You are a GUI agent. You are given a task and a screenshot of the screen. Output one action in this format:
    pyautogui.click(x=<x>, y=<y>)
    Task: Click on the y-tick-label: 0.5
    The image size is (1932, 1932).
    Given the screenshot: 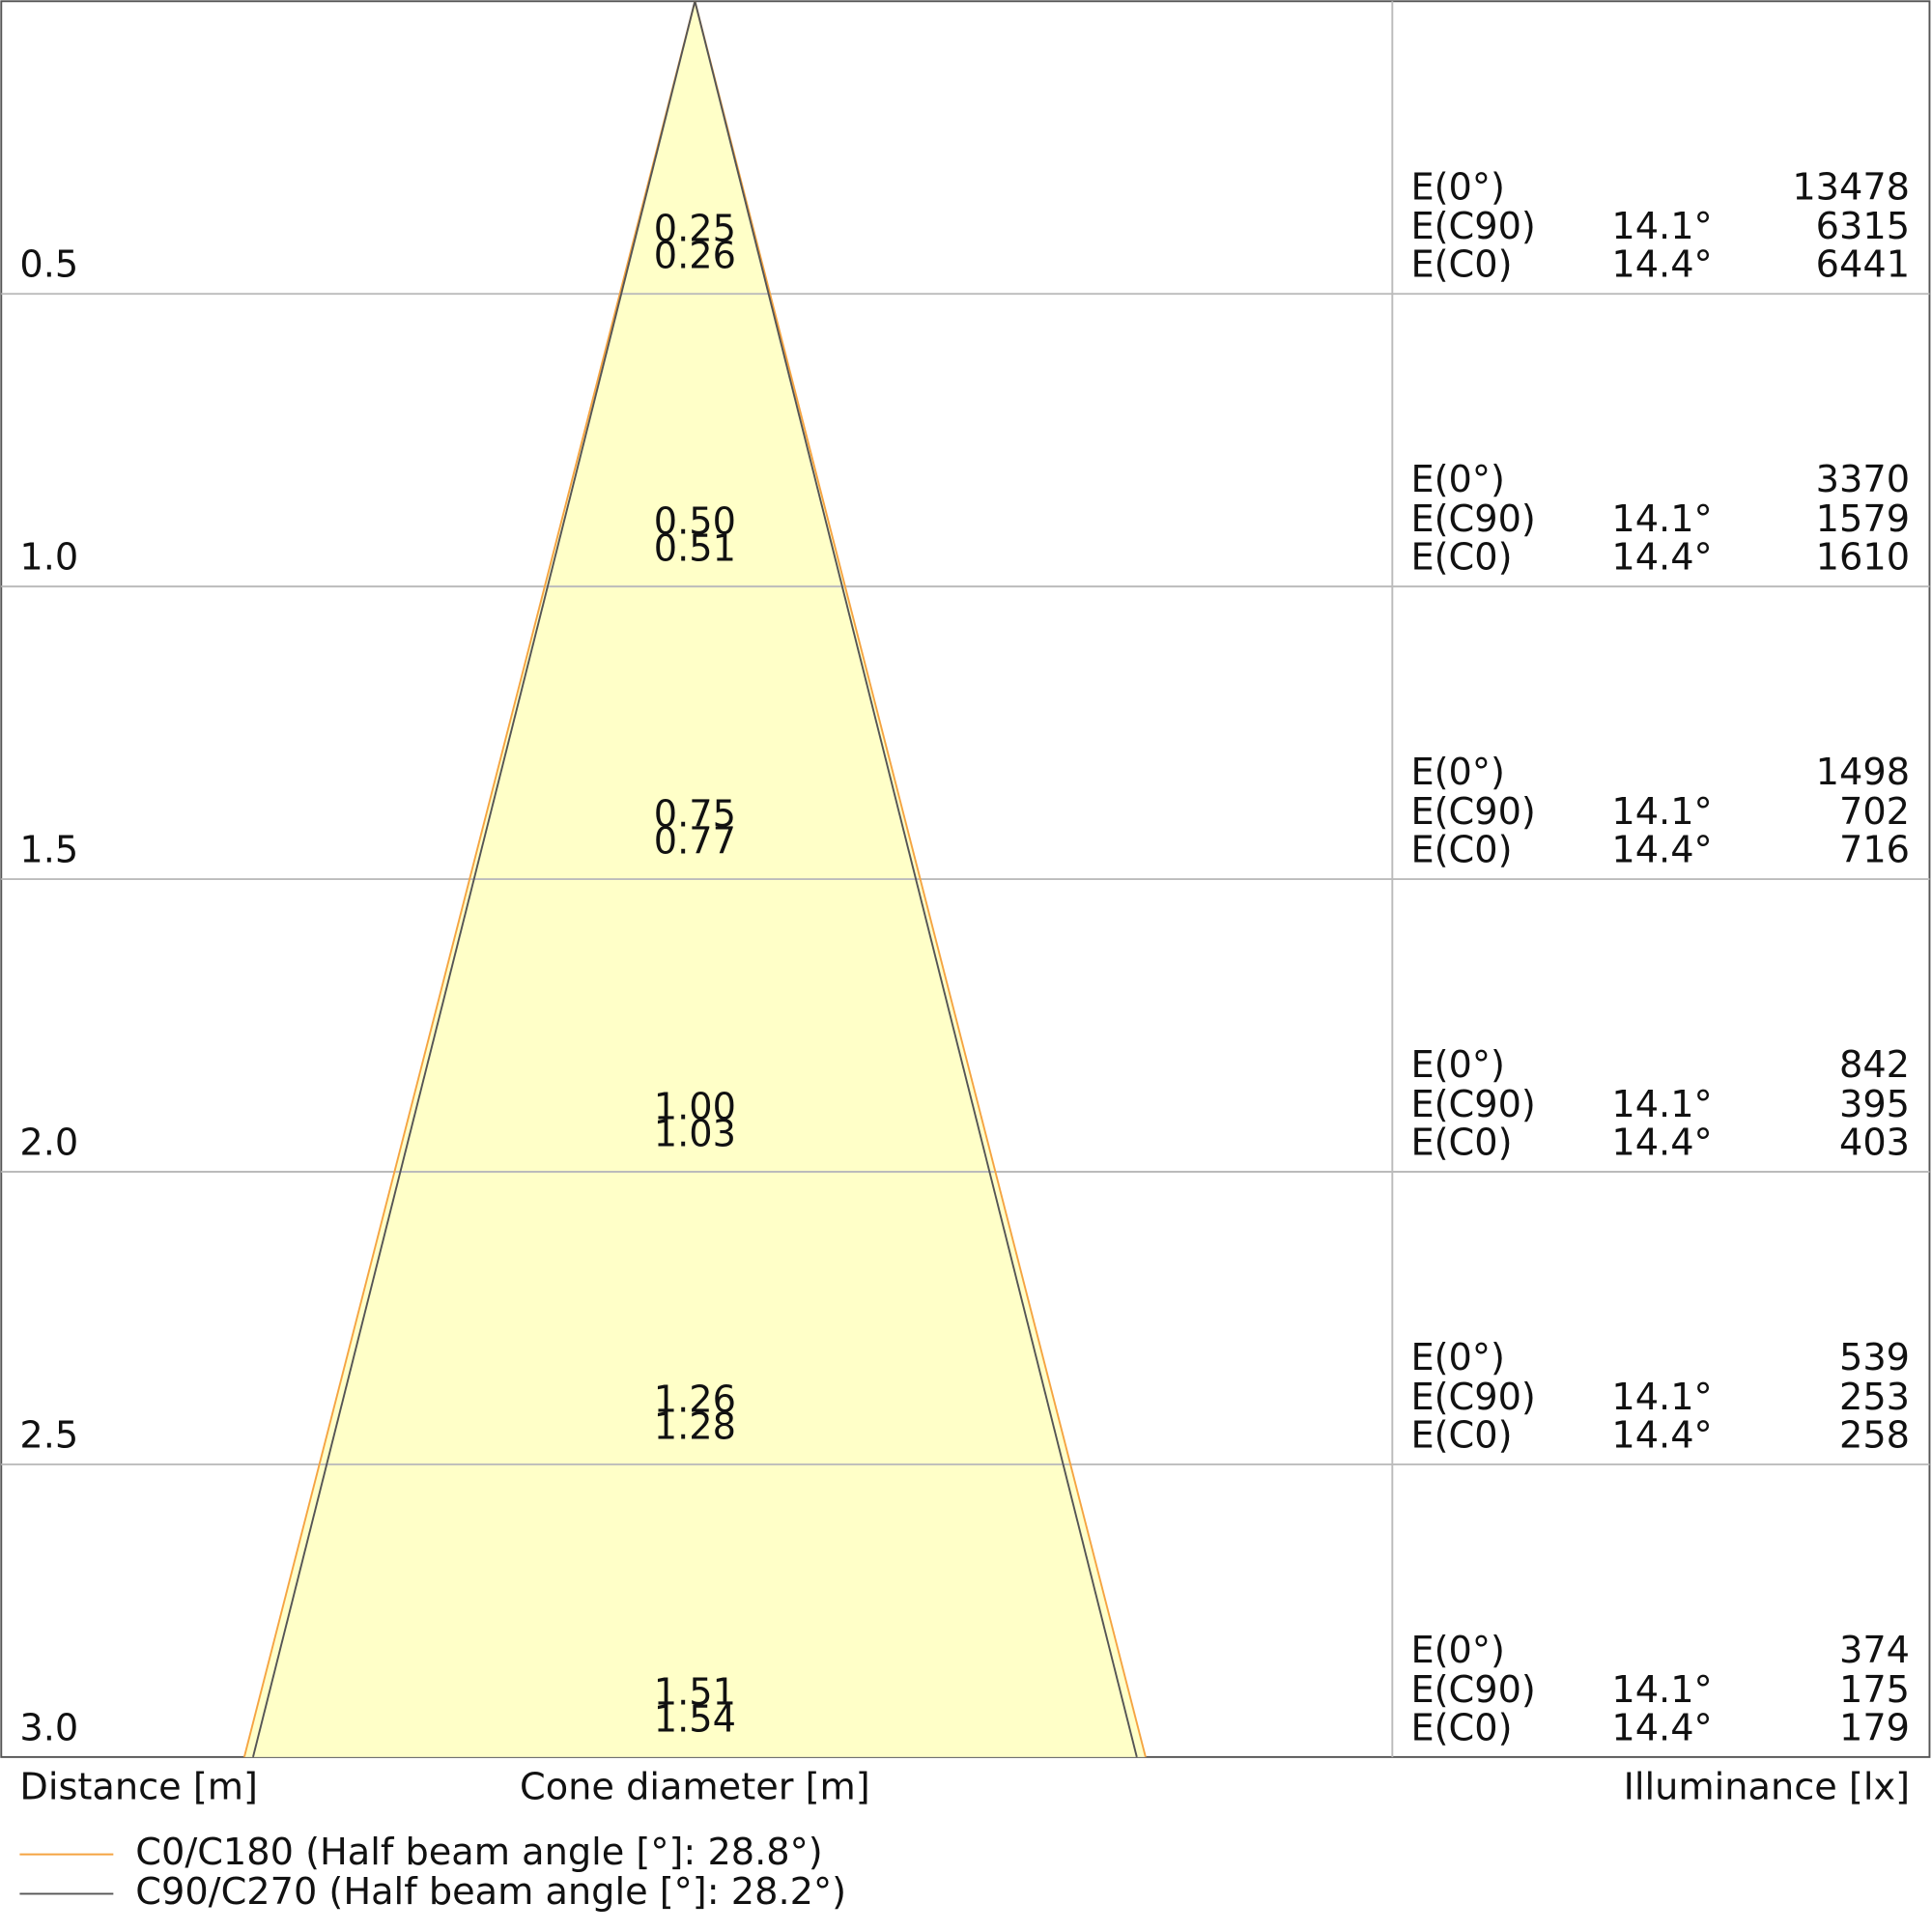 What is the action you would take?
    pyautogui.click(x=48, y=265)
    